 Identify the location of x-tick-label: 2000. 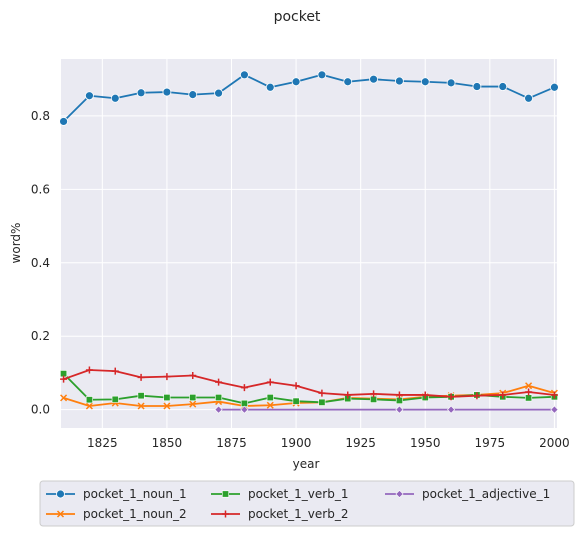
(554, 443).